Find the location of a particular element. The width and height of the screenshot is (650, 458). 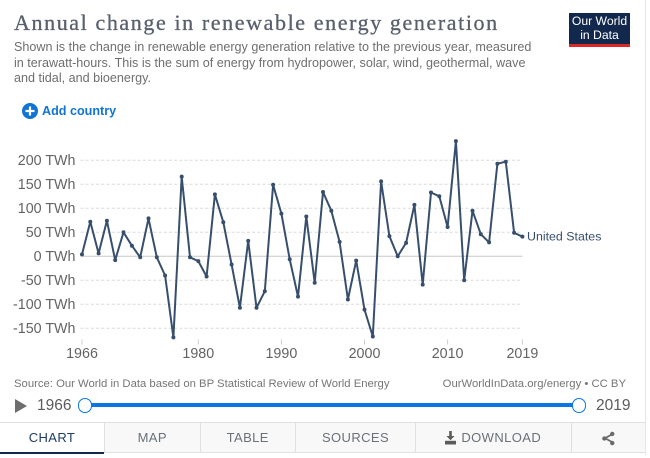

svg-text: 200 TWh is located at coordinates (47, 161).